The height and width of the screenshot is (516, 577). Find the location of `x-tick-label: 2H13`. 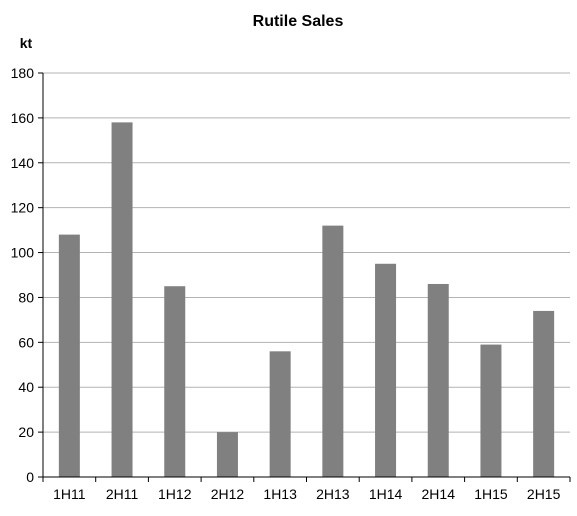

x-tick-label: 2H13 is located at coordinates (333, 494).